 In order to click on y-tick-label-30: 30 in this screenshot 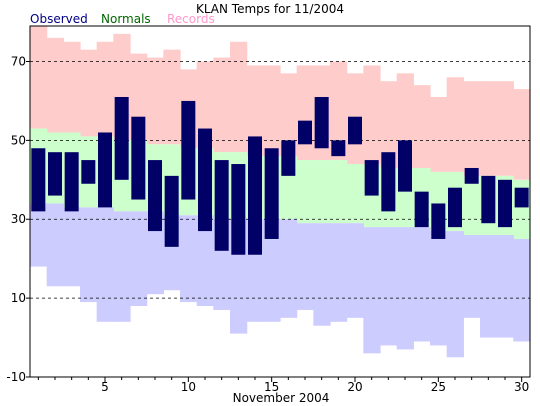, I will do `click(18, 219)`.